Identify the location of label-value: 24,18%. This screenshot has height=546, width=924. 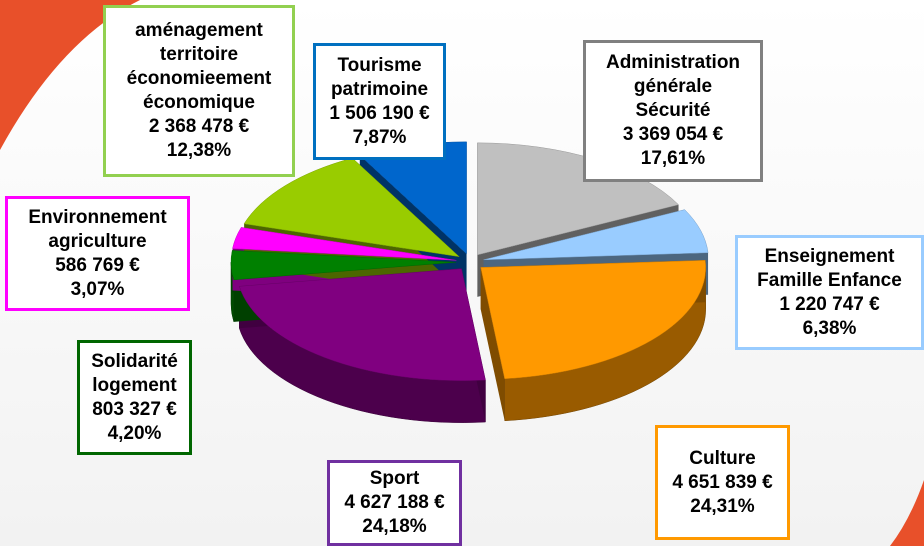
(394, 526).